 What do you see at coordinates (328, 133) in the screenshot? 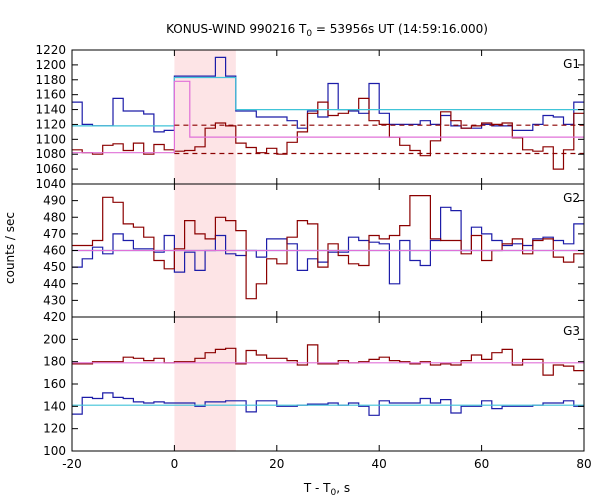
I see `g1-series-red` at bounding box center [328, 133].